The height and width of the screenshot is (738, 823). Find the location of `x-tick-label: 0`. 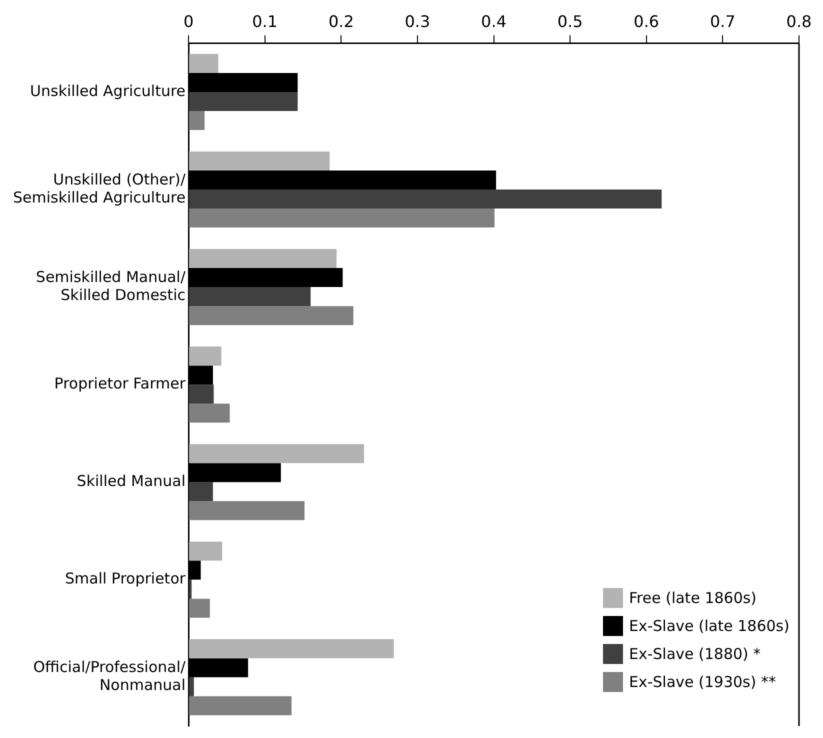

x-tick-label: 0 is located at coordinates (188, 21).